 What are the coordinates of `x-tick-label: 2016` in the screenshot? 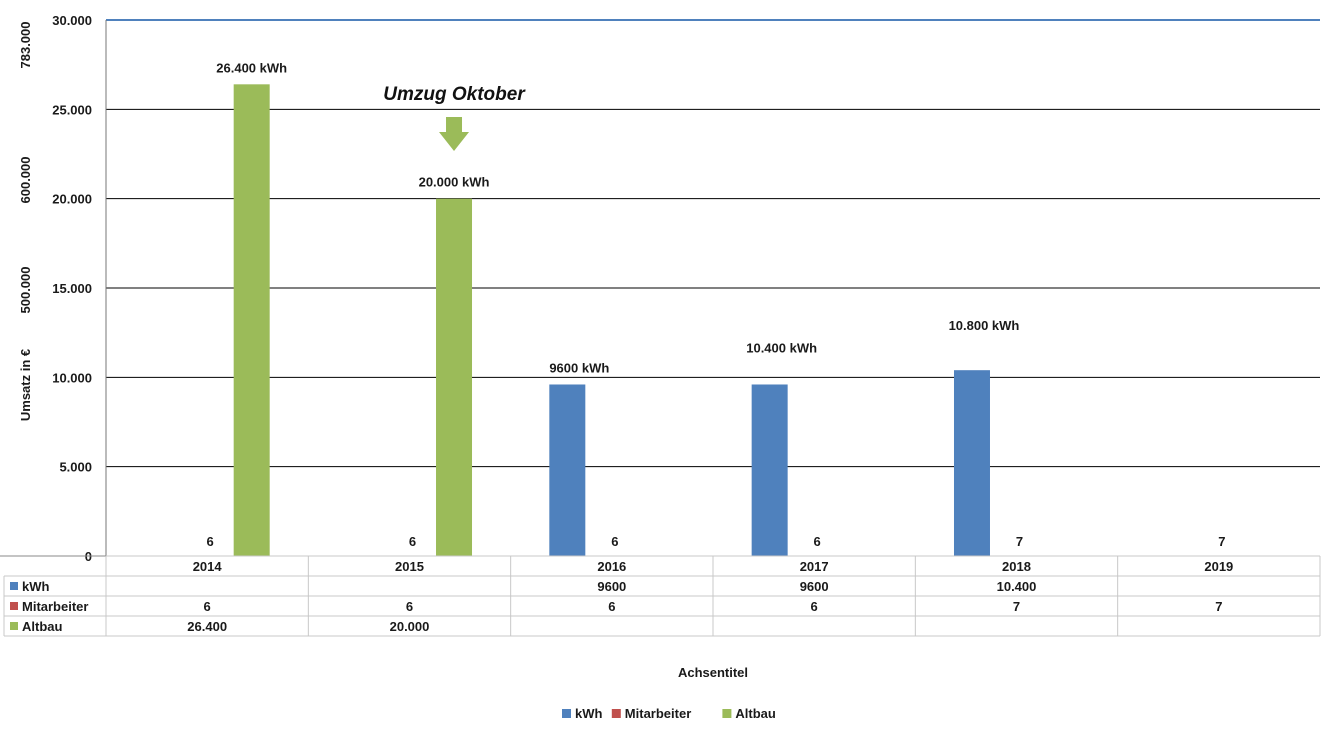 It's located at (611, 566).